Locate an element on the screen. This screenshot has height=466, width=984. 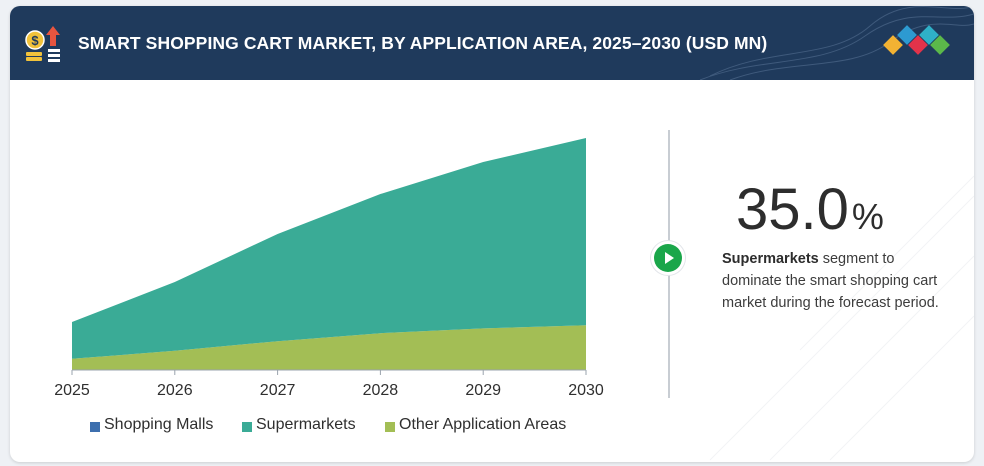
x-tick-label: 2026 is located at coordinates (175, 390).